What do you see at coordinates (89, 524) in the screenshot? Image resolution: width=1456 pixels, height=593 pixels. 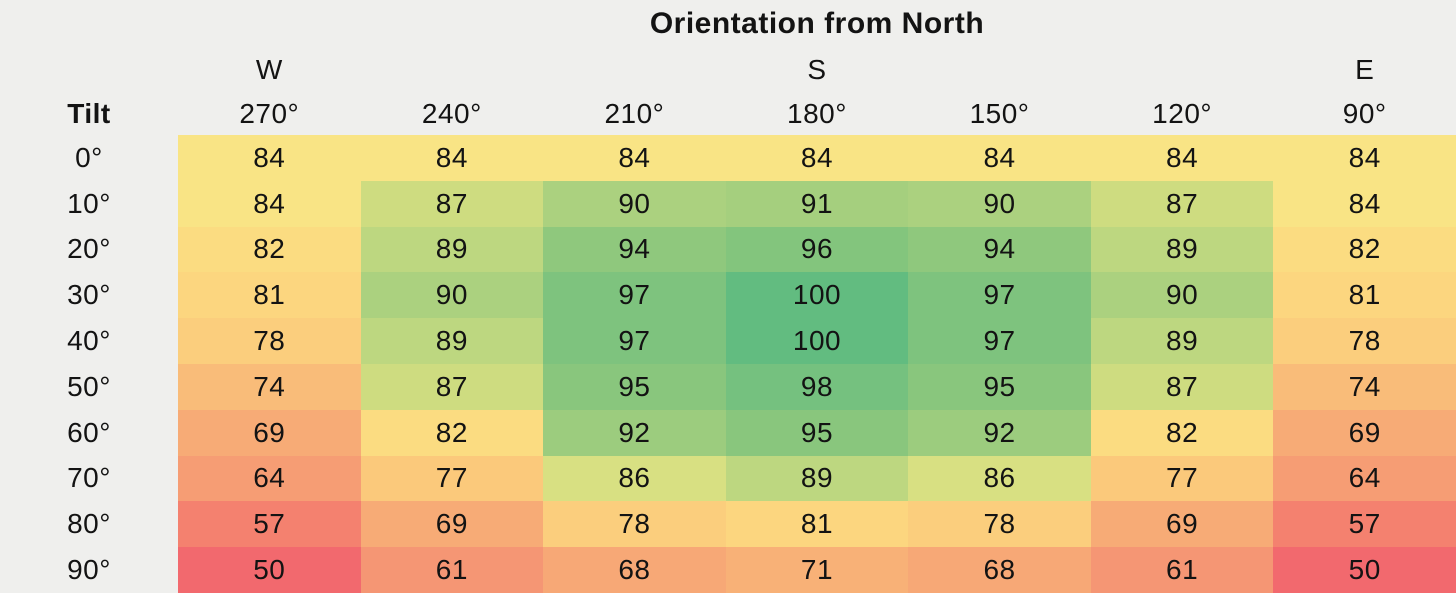 I see `row-label: 80°` at bounding box center [89, 524].